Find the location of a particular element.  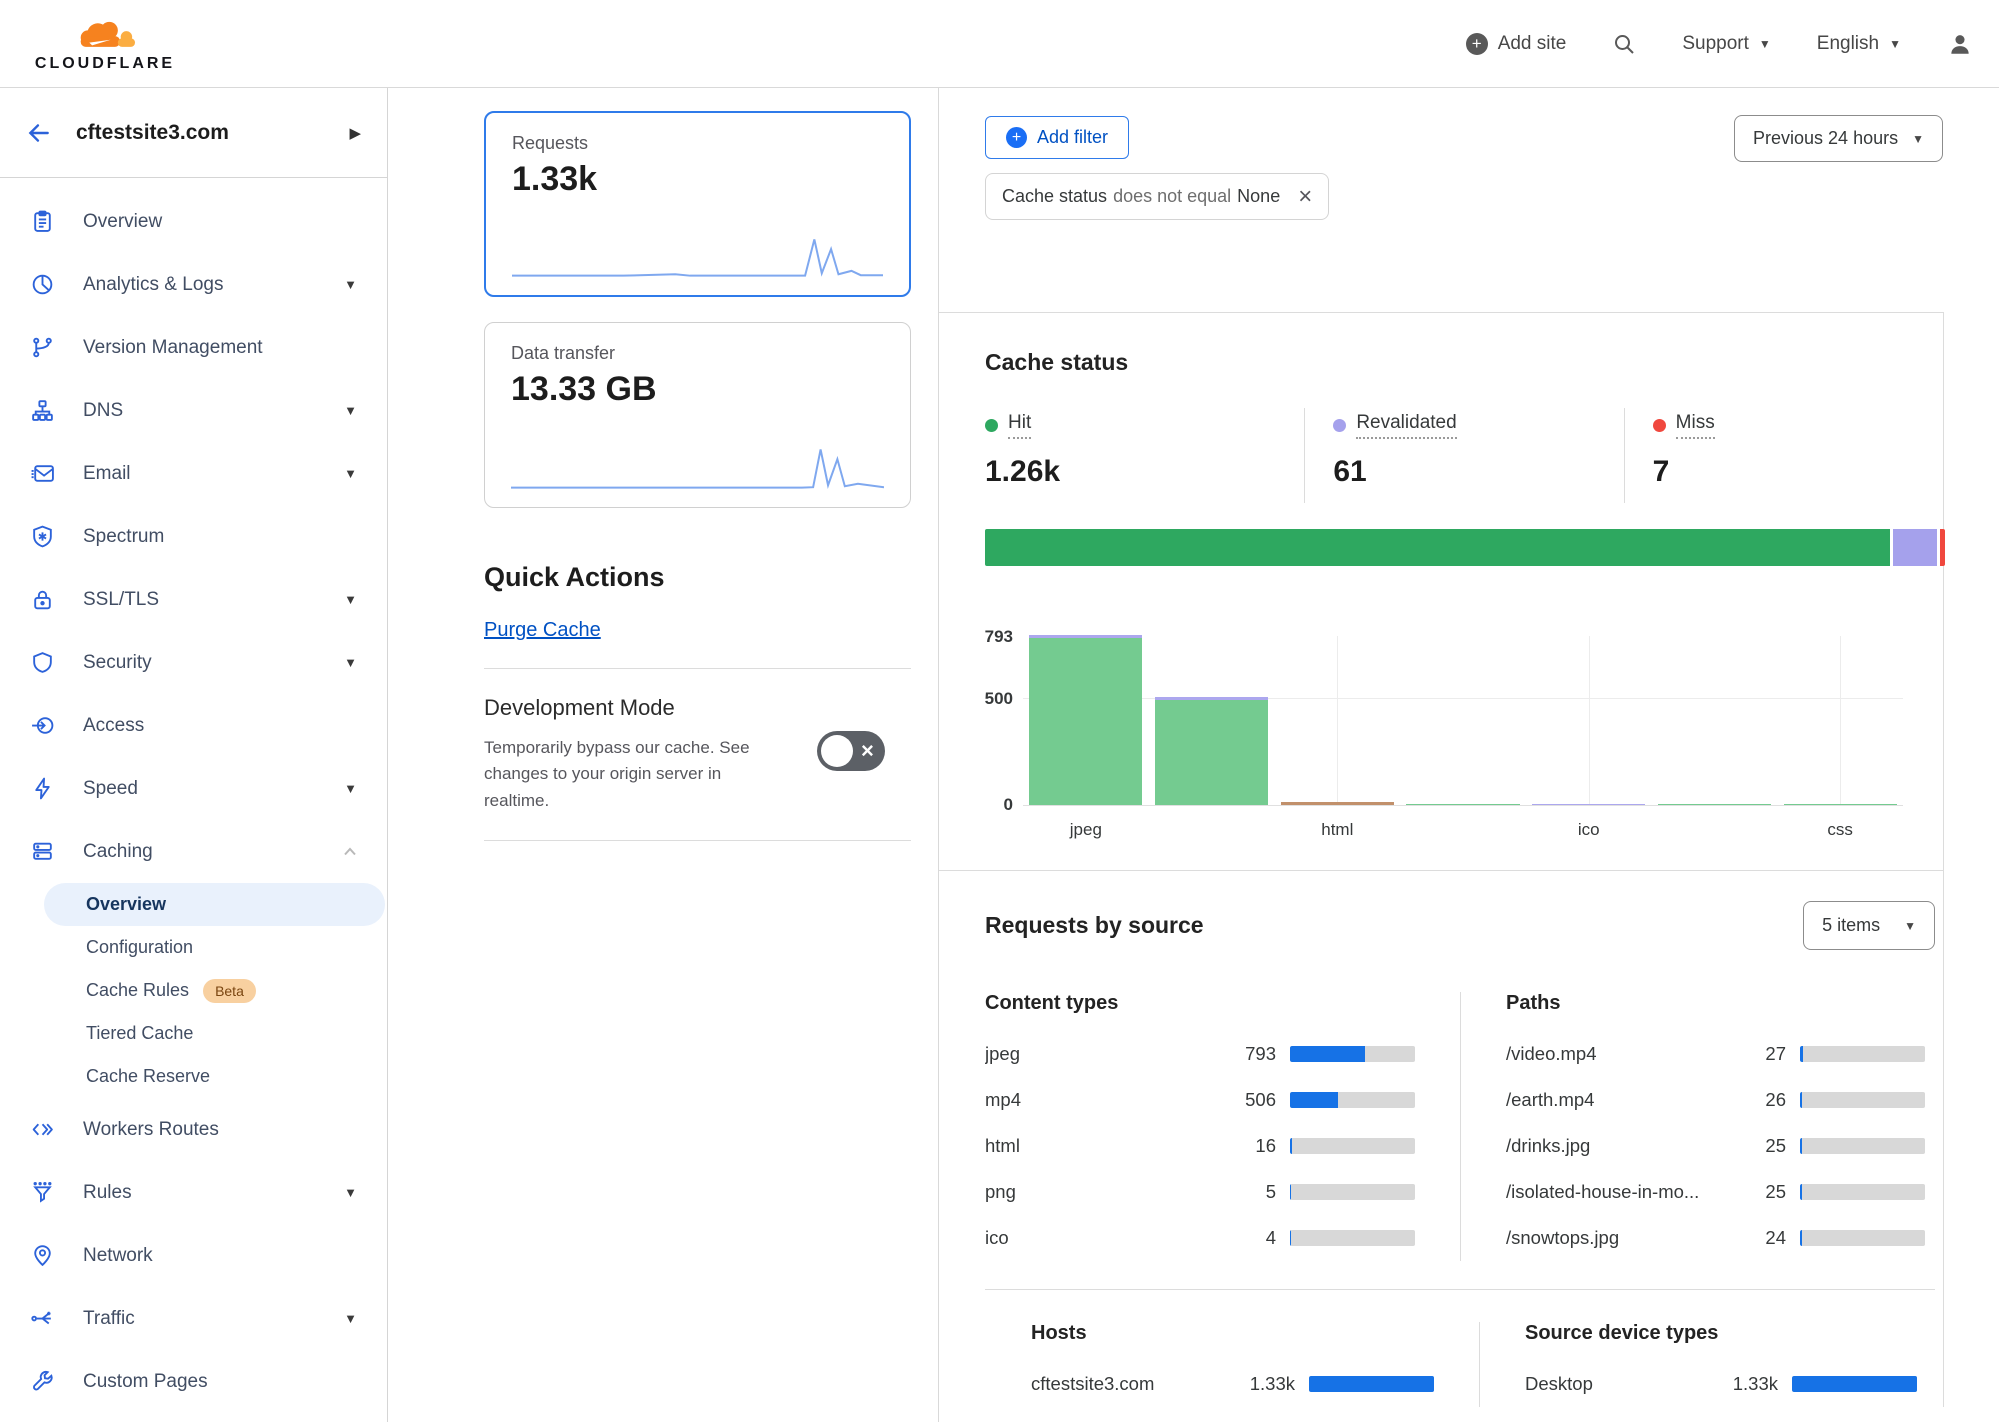

source-device-types-table: Source device types Desktop 1.33k is located at coordinates (1703, 1364).